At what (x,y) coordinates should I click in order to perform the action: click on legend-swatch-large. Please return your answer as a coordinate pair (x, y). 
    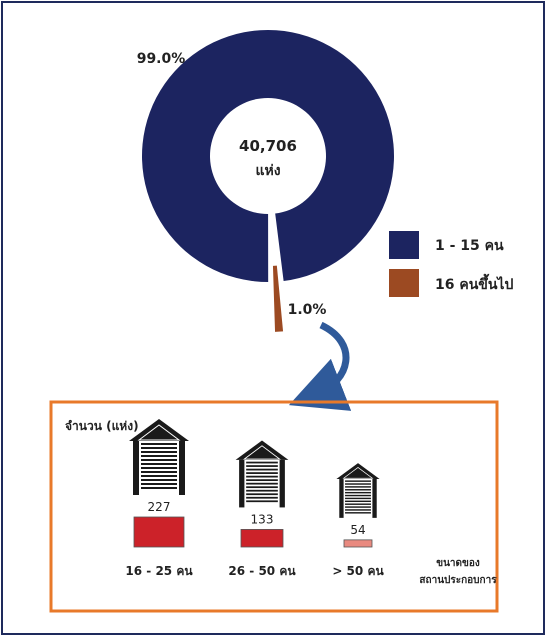
    Looking at the image, I should click on (404, 283).